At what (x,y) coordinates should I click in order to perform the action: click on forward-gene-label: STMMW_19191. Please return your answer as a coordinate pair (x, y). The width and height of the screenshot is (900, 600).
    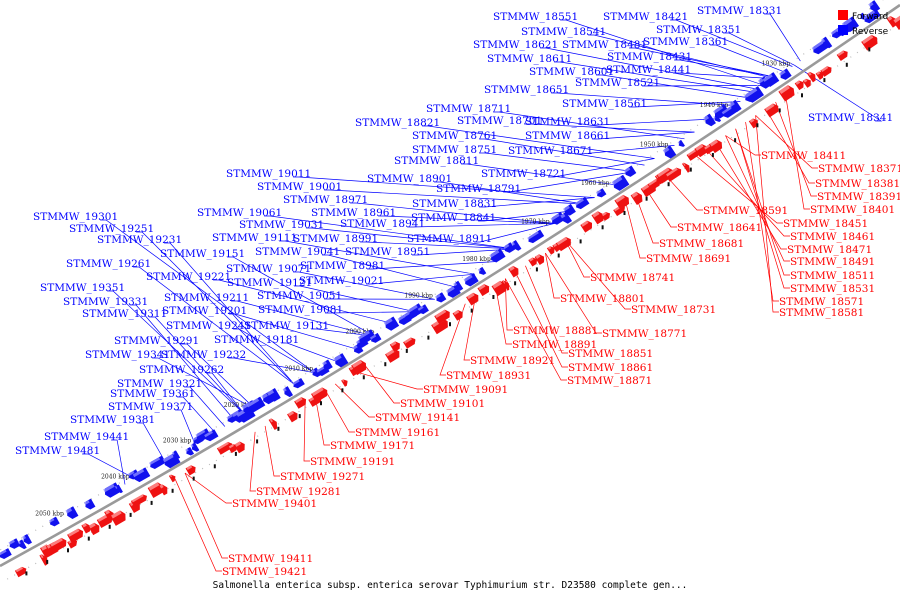
    Looking at the image, I should click on (352, 462).